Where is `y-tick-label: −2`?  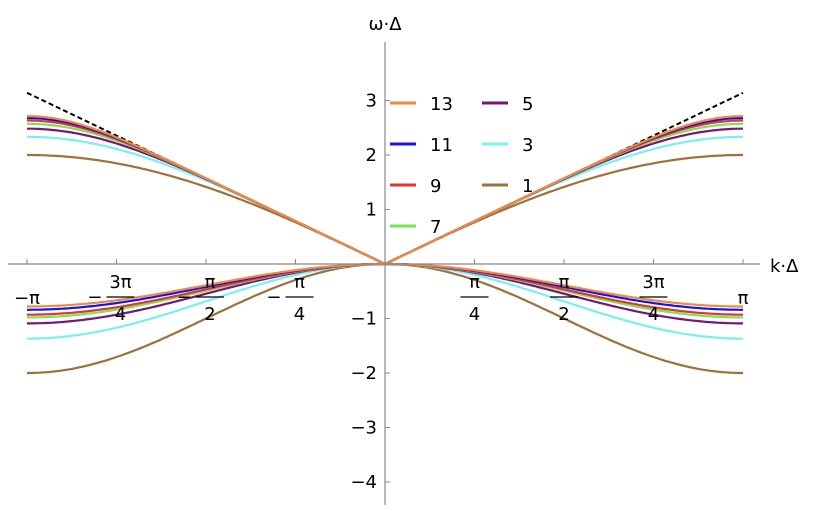
y-tick-label: −2 is located at coordinates (363, 373).